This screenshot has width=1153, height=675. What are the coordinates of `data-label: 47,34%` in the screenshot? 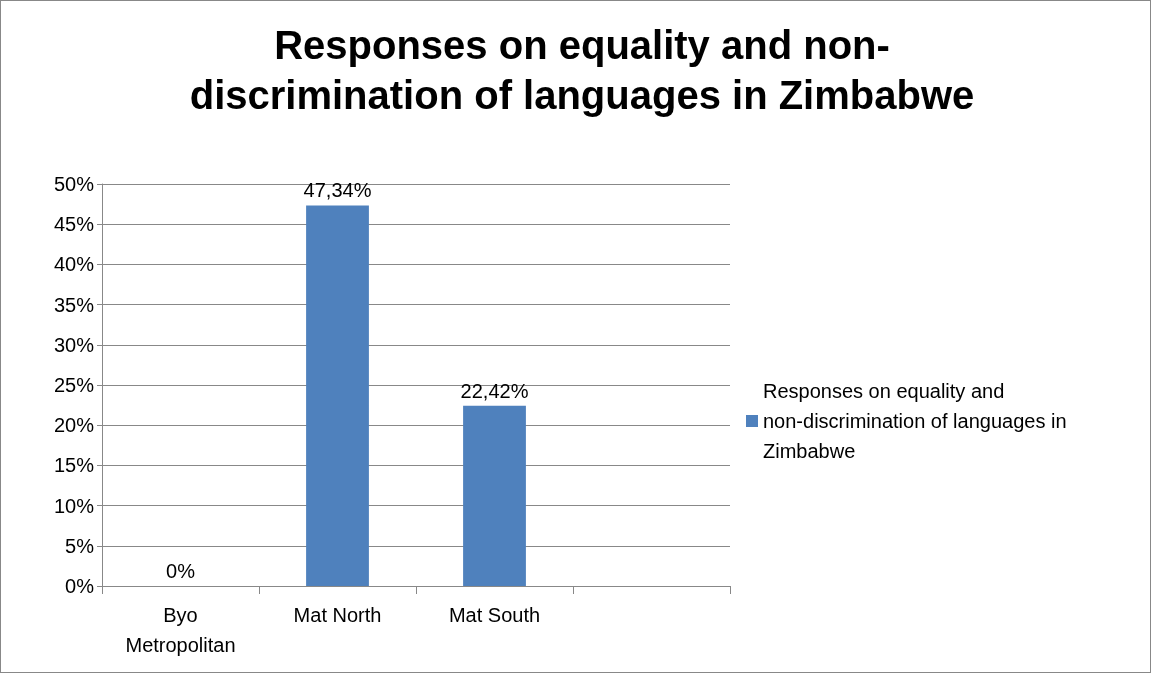 It's located at (337, 190).